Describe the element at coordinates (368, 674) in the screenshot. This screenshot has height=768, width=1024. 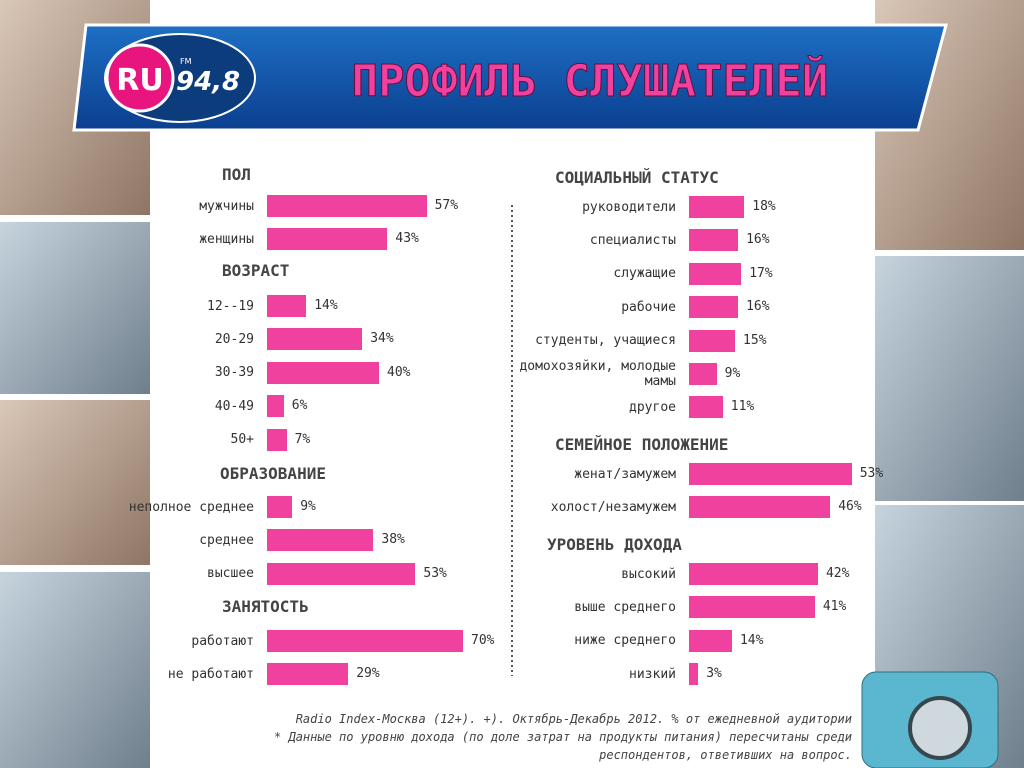
I see `value-label: 29%` at that location.